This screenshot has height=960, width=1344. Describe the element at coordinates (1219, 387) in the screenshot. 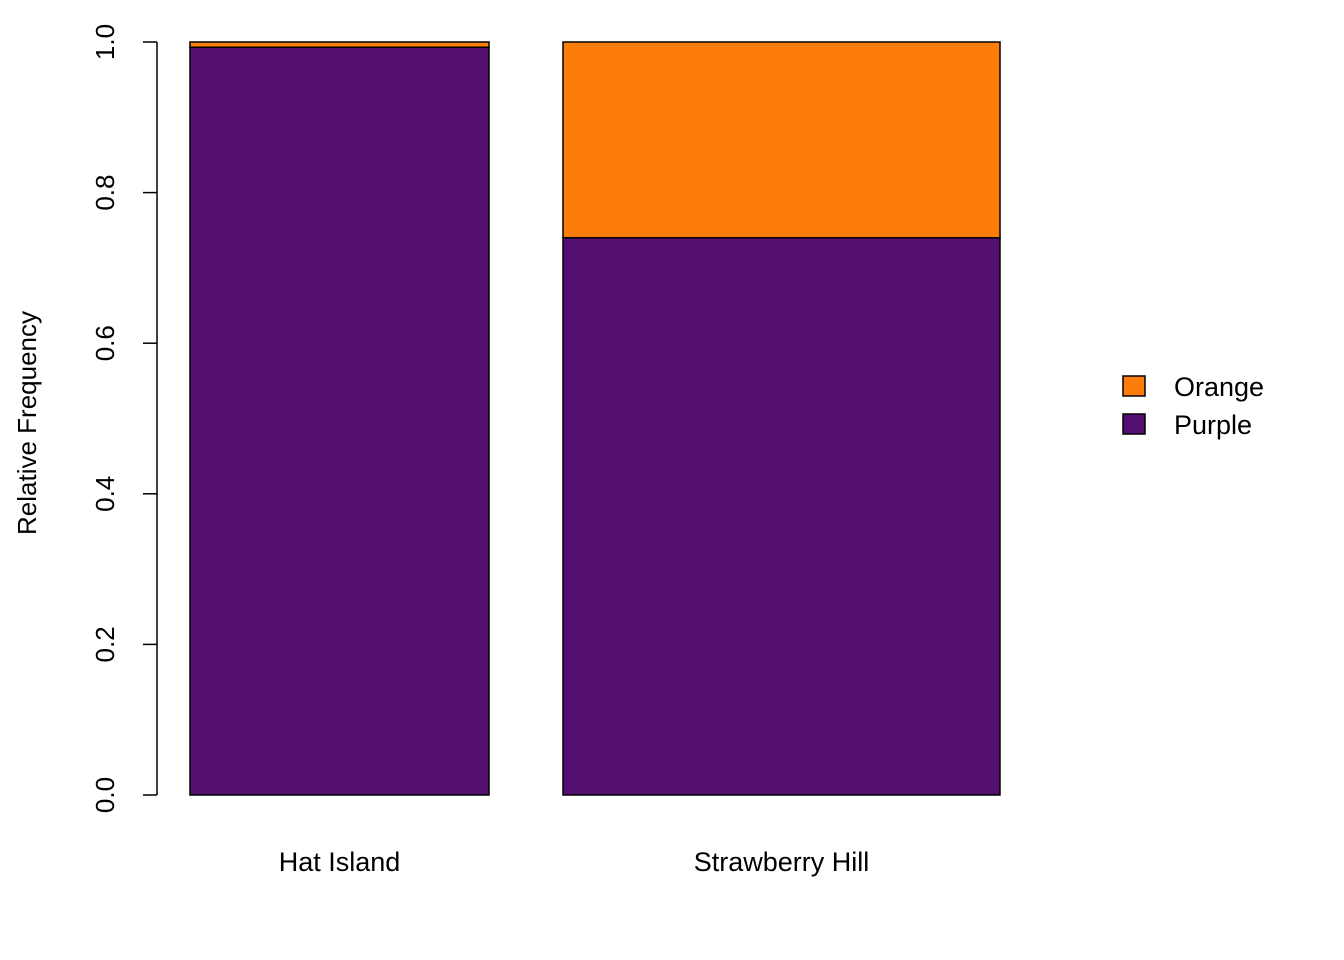

I see `legend-label-orange: Orange` at that location.